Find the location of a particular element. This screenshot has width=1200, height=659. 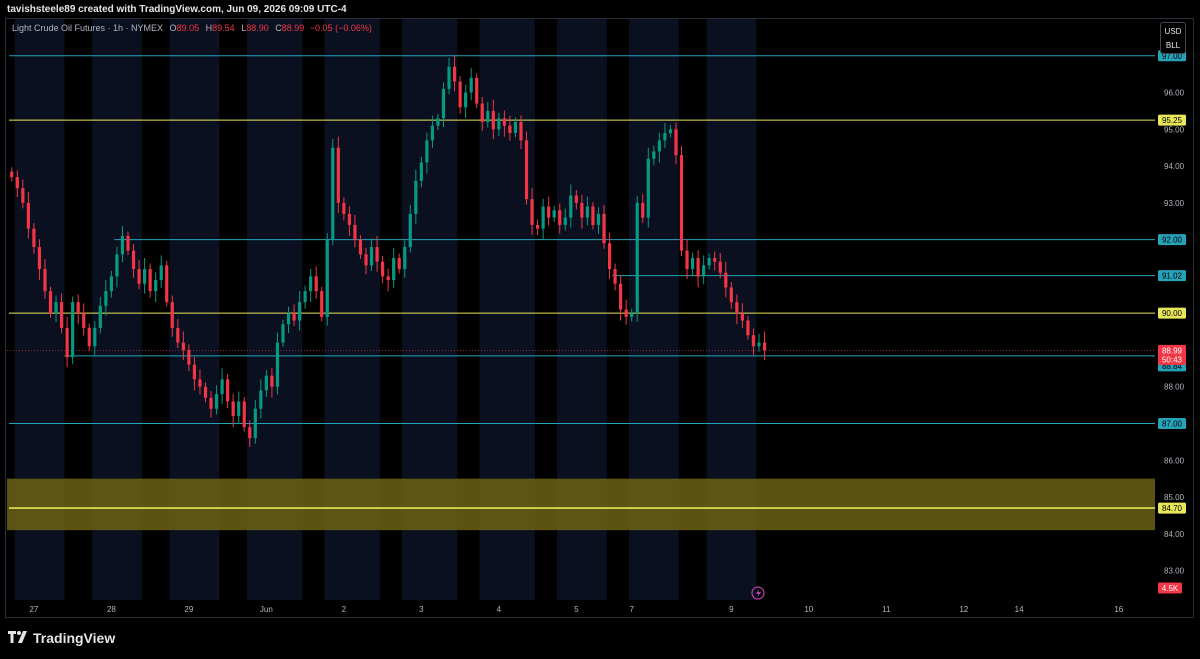

level-tag-92.00: 92.00 is located at coordinates (1172, 240).